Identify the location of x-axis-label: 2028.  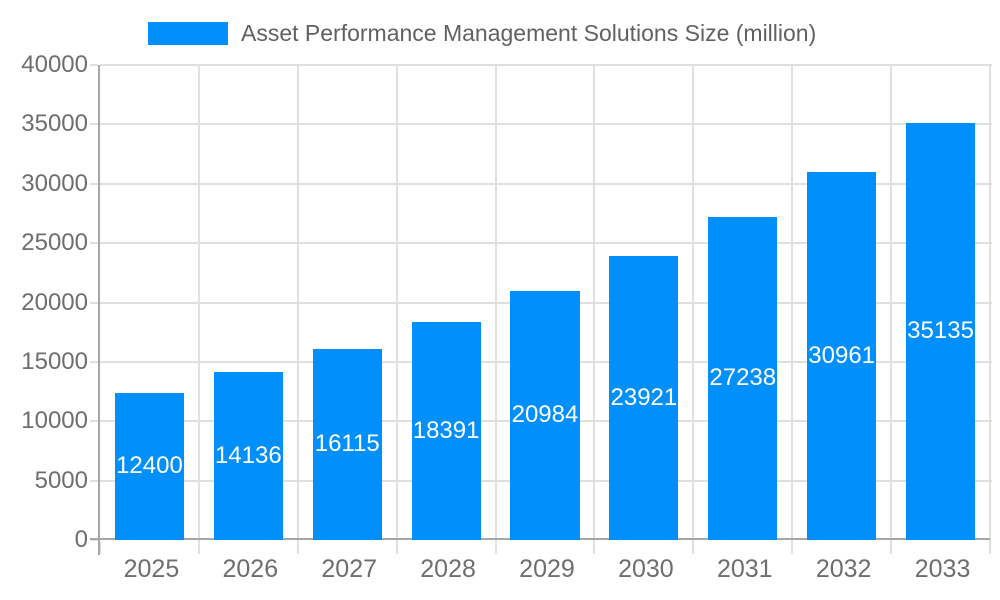
(448, 569).